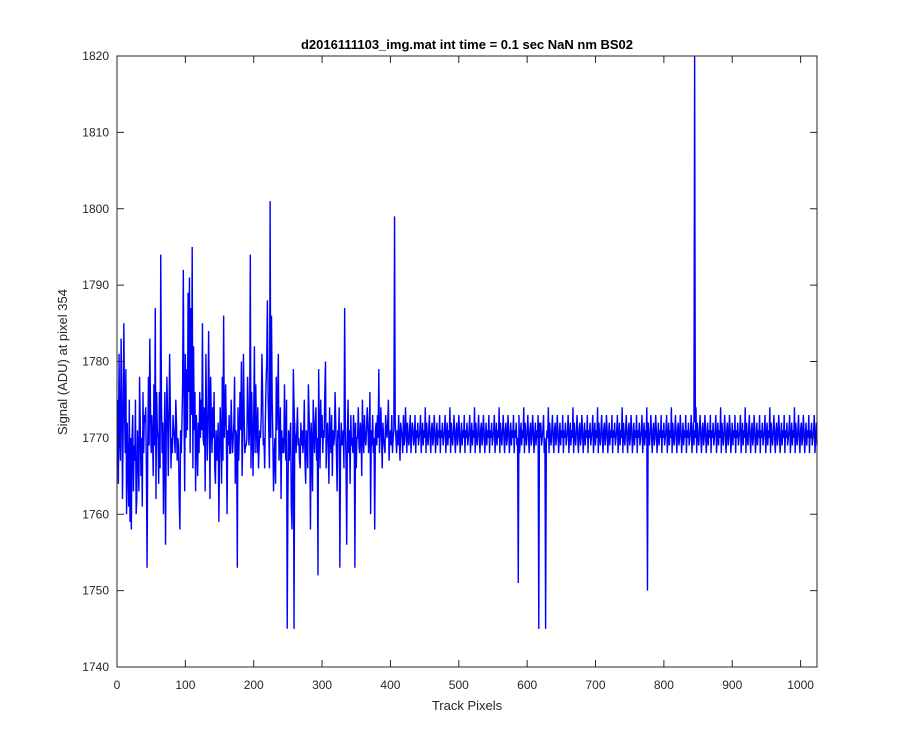 This screenshot has height=750, width=900. I want to click on y-tick-label: 1750, so click(95, 591).